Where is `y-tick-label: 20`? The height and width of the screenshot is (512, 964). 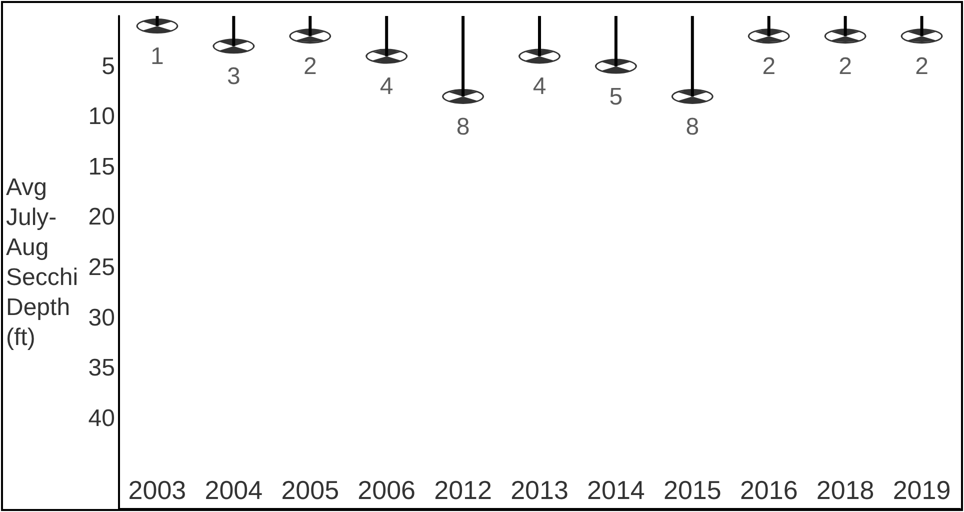 y-tick-label: 20 is located at coordinates (101, 217).